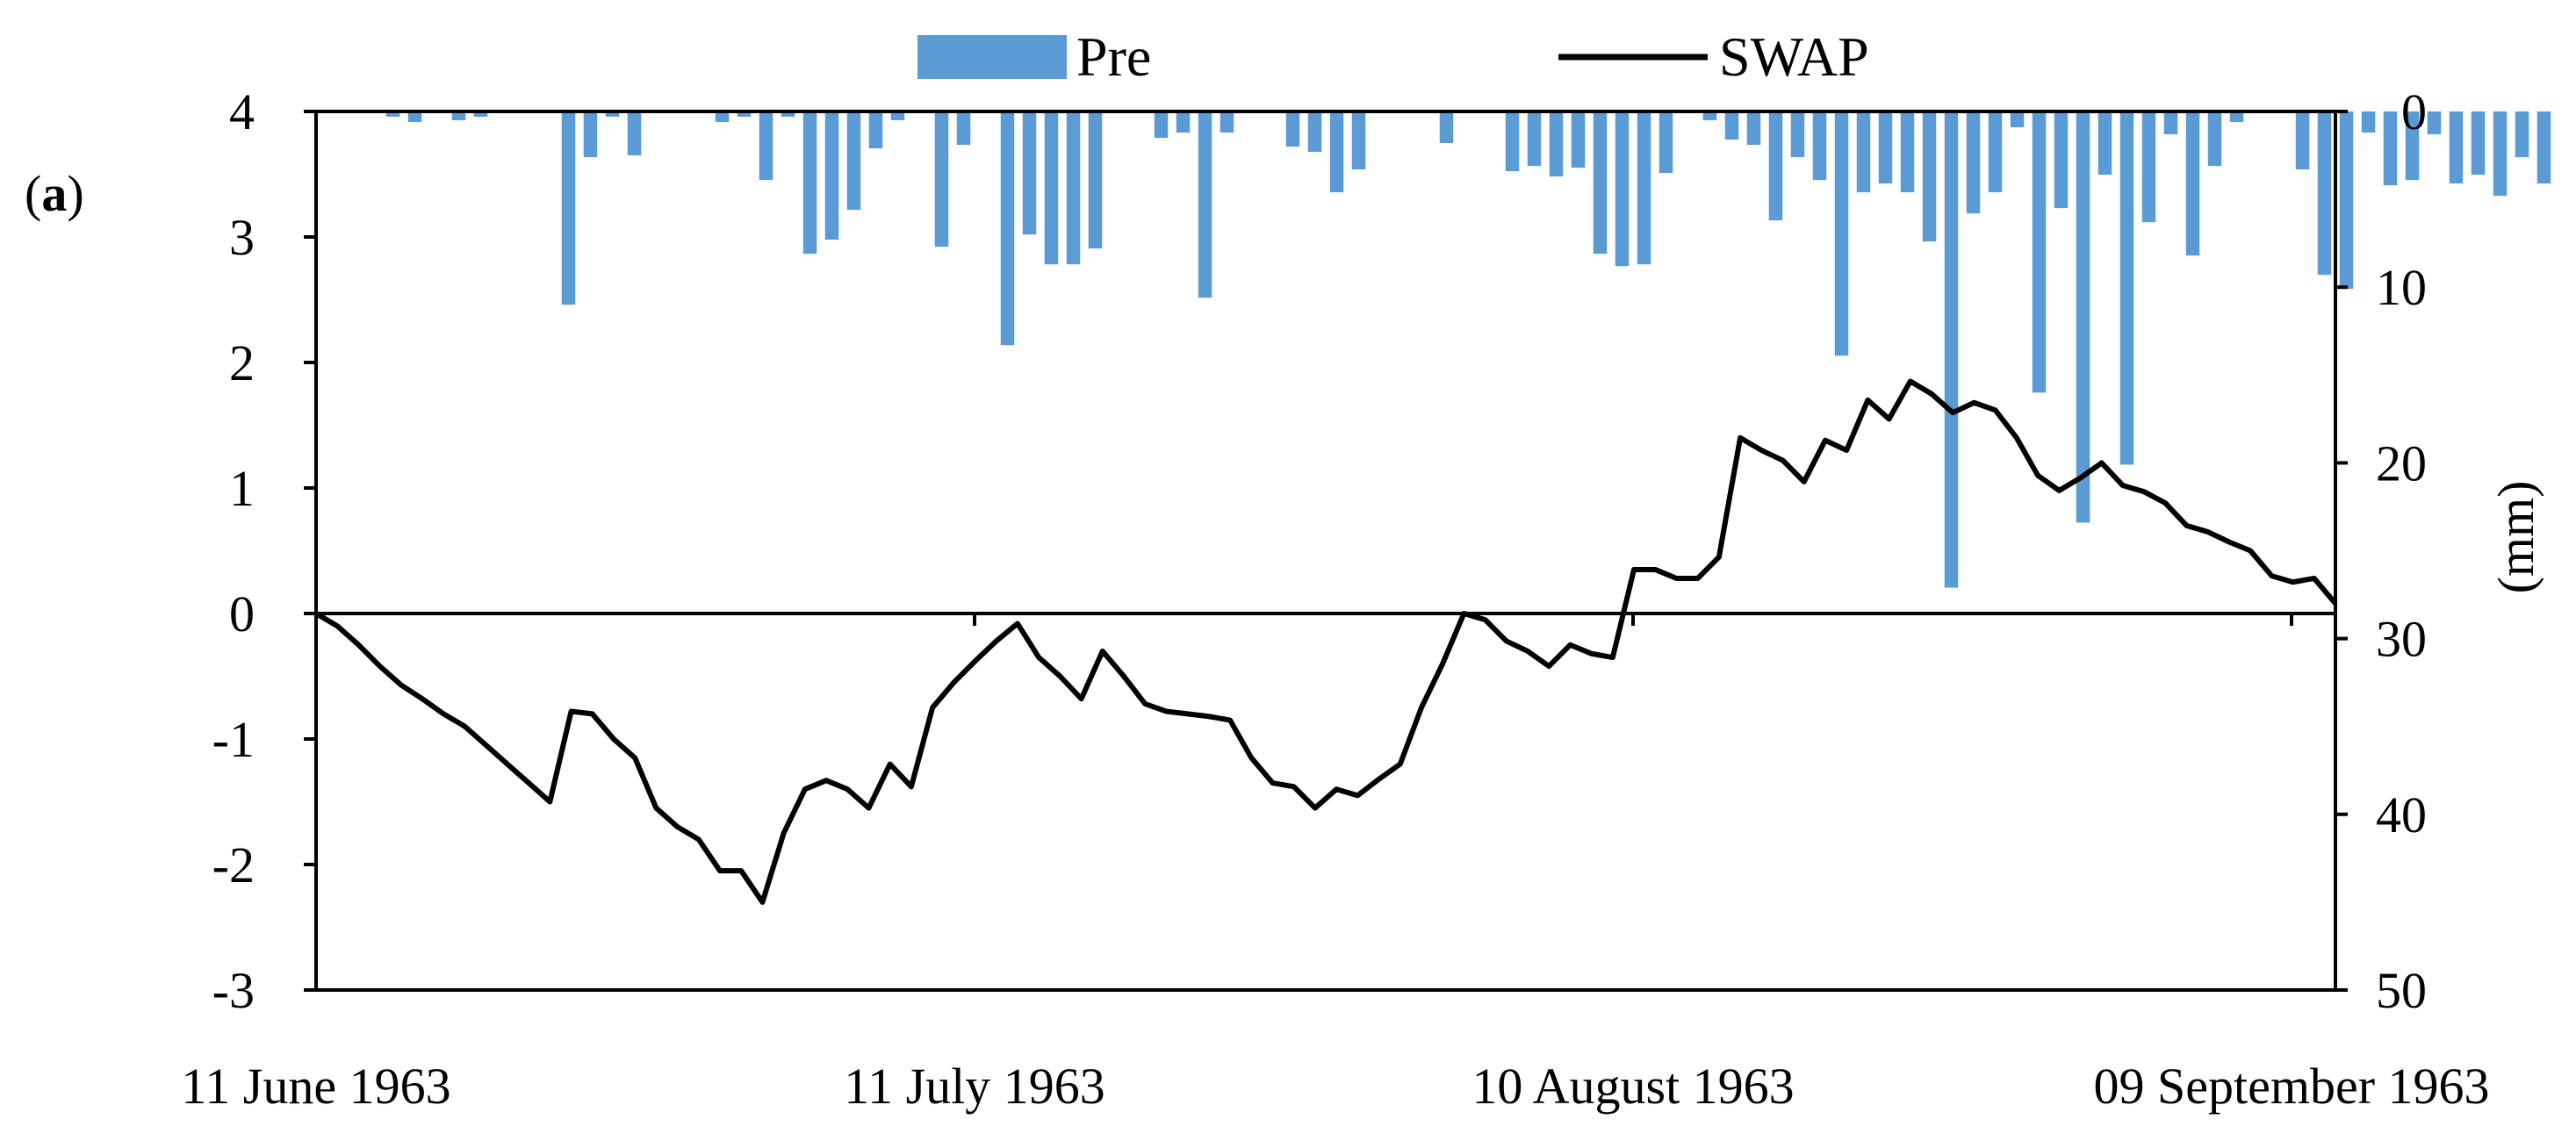 The width and height of the screenshot is (2576, 1148). Describe the element at coordinates (233, 739) in the screenshot. I see `left-tick-label: -1` at that location.